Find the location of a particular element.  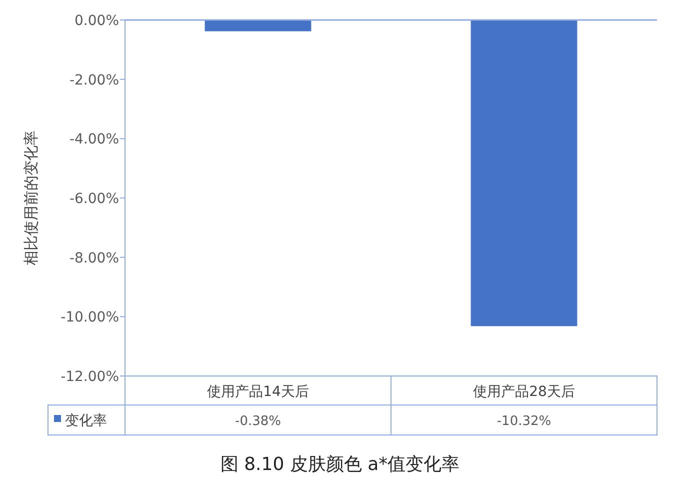

y-tick-label: -12.00% is located at coordinates (89, 377).